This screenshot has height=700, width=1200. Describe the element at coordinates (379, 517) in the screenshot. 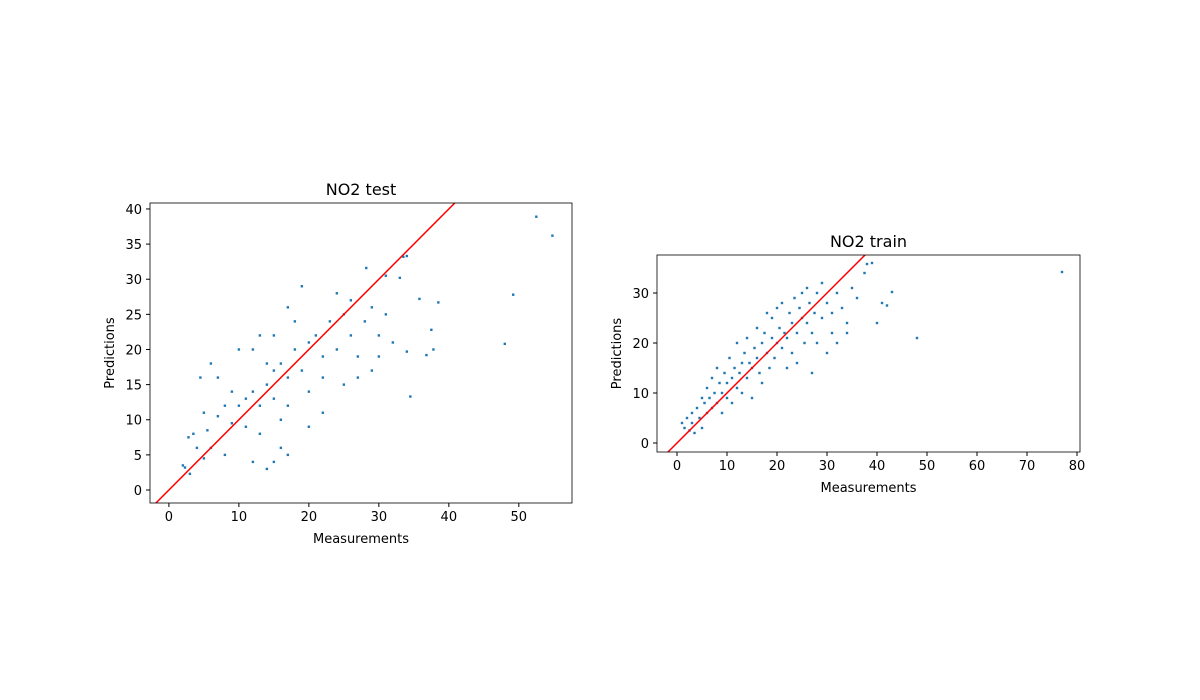

I see `x-tick-label: 30` at that location.